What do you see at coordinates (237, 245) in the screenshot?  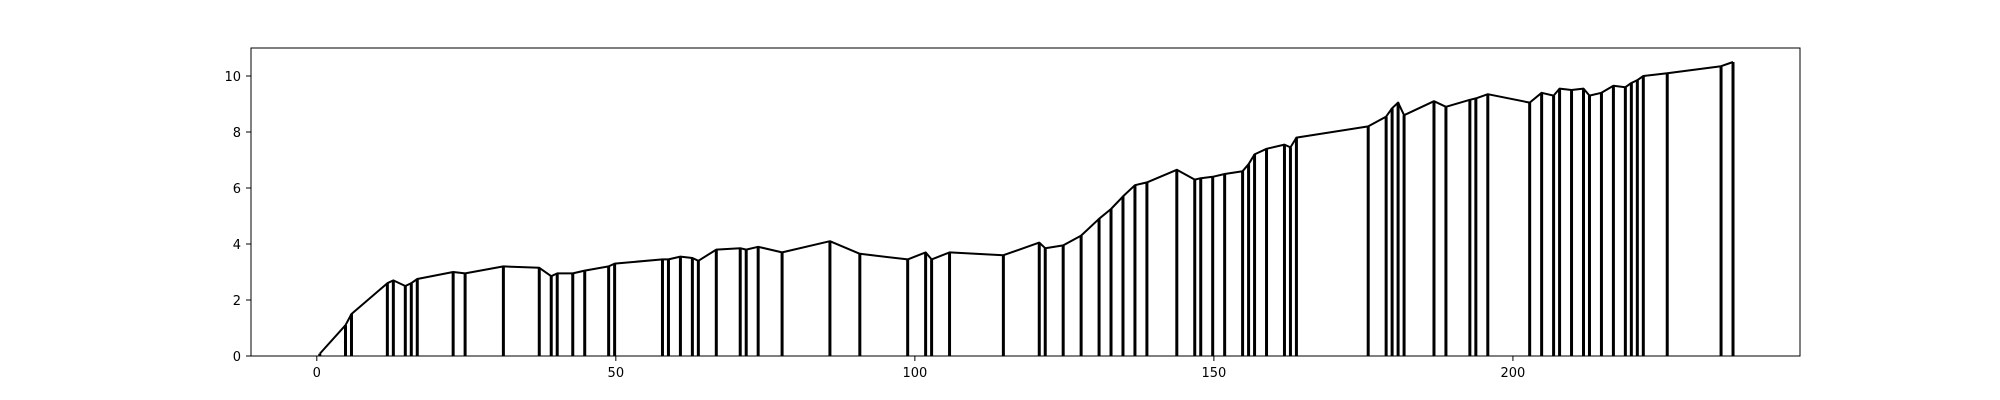 I see `y-tick-label: 4` at bounding box center [237, 245].